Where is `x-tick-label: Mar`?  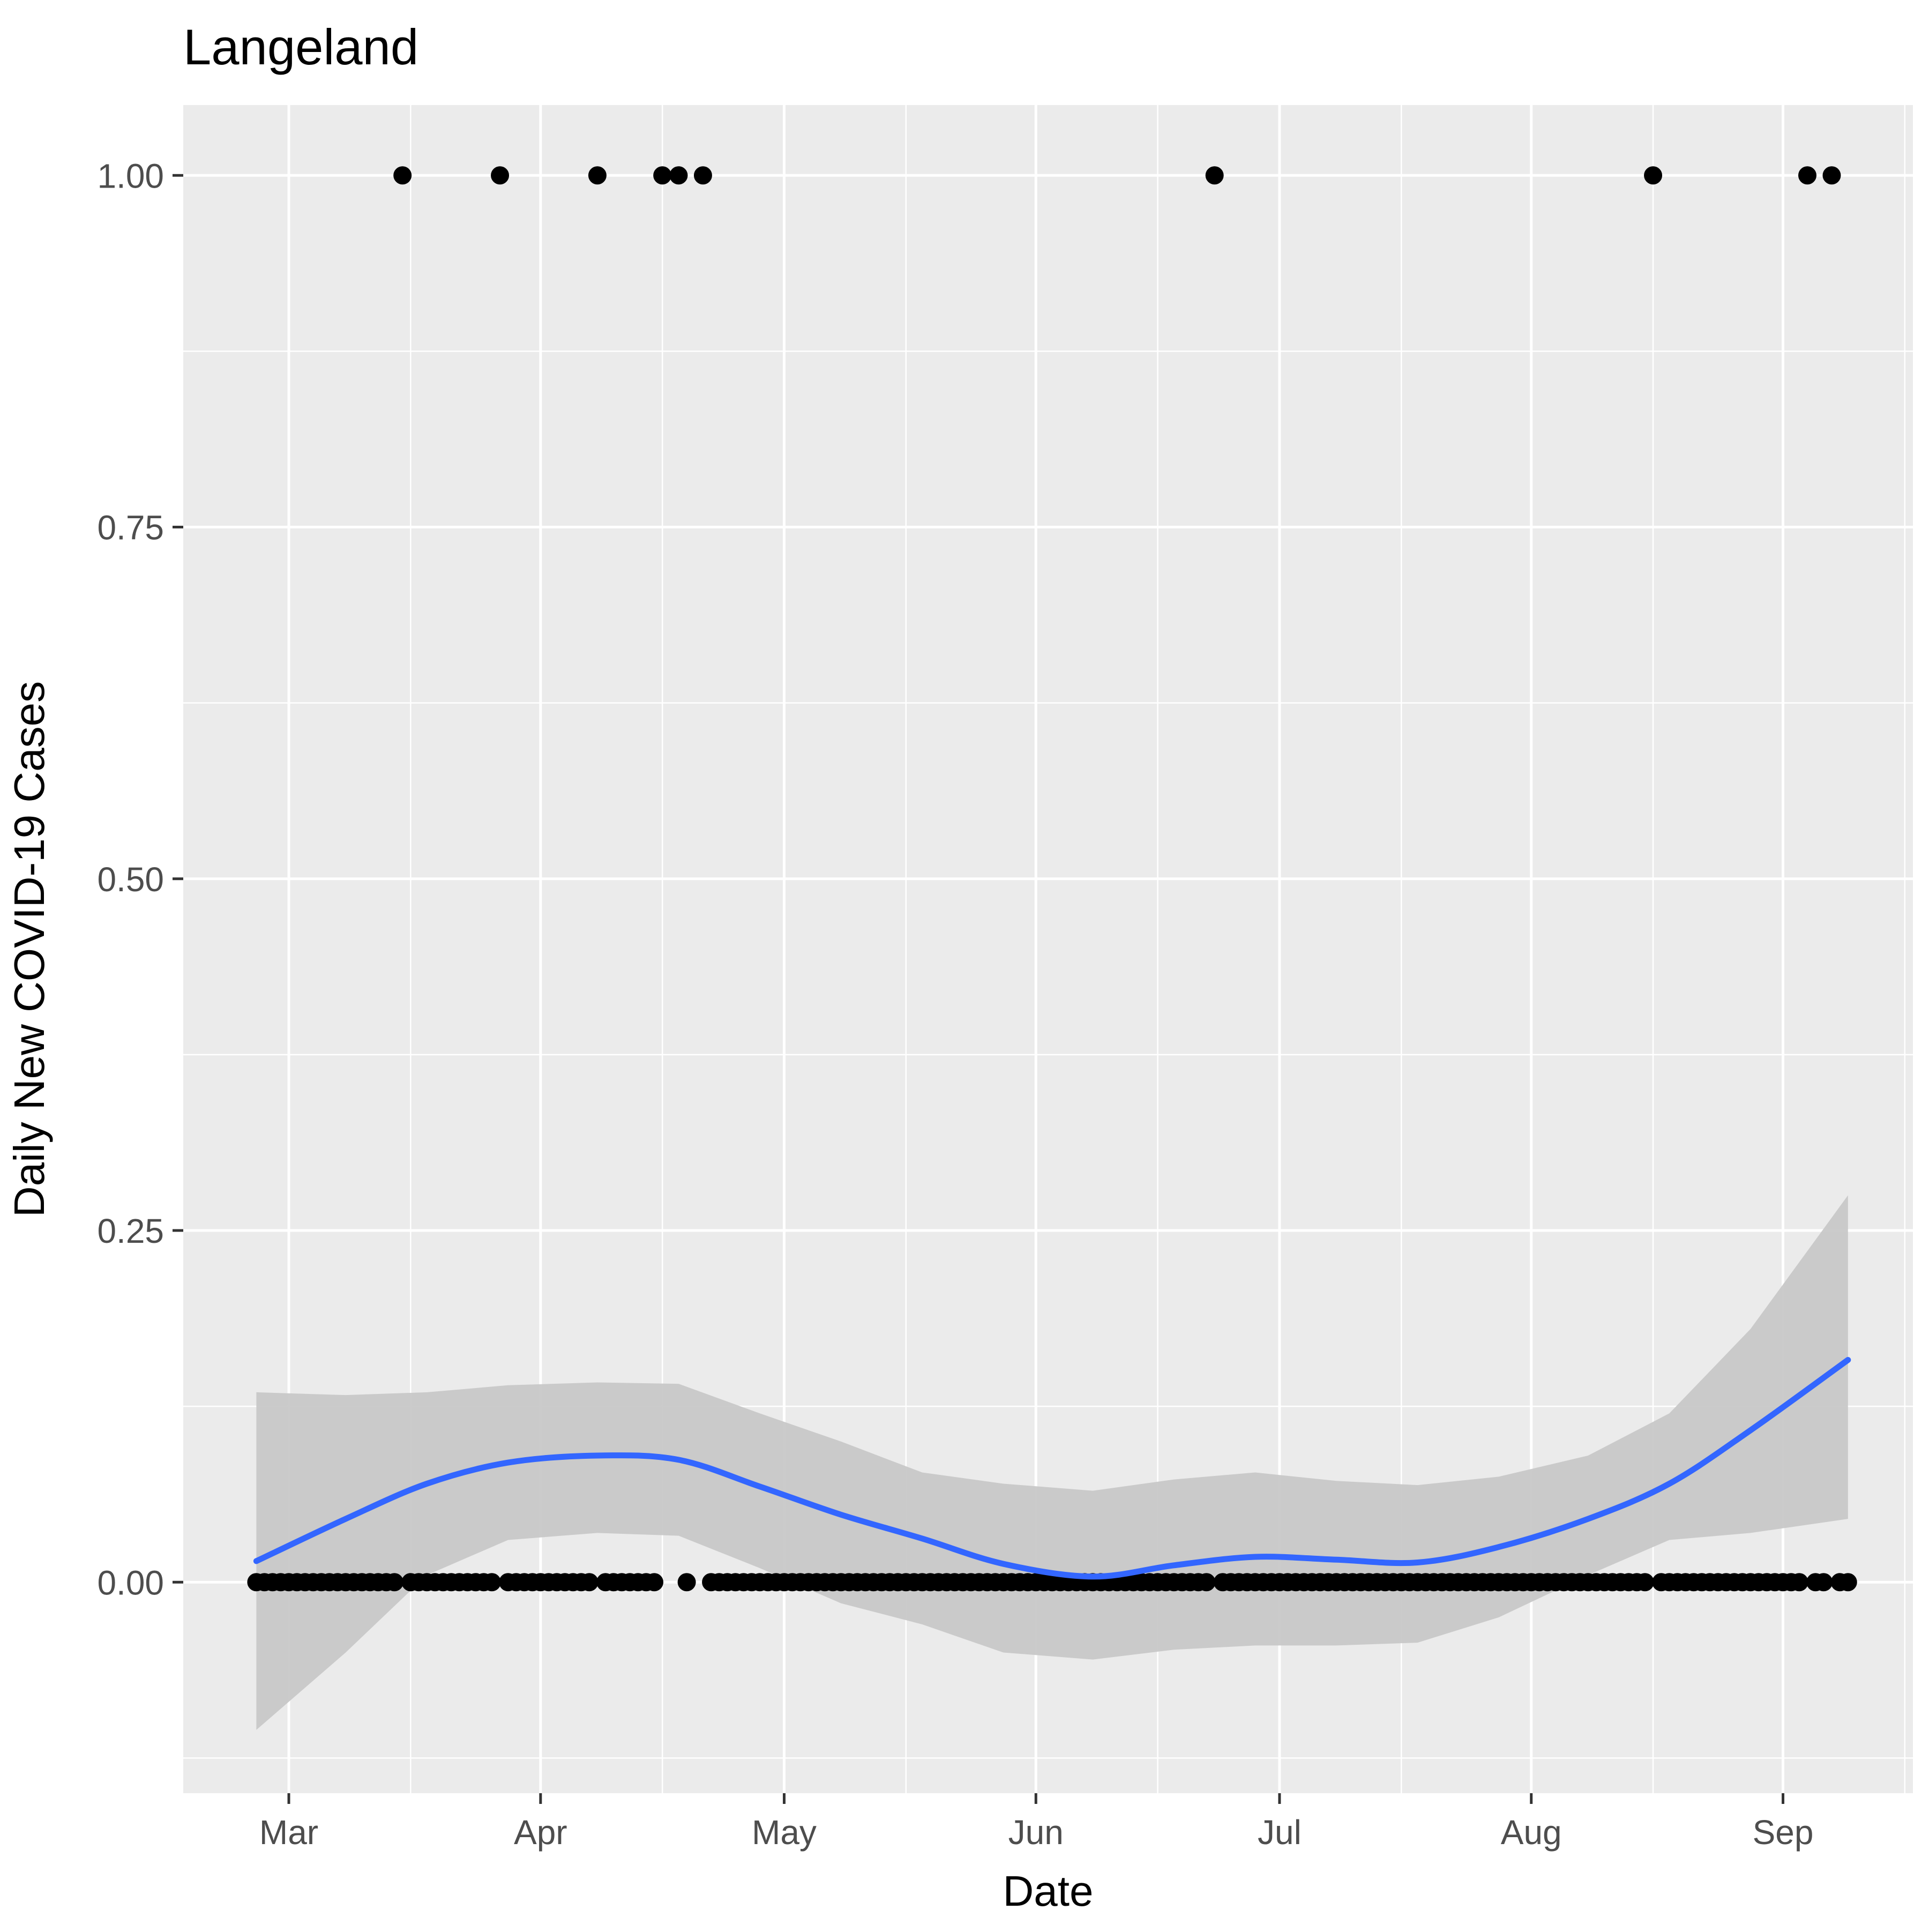
x-tick-label: Mar is located at coordinates (288, 1832).